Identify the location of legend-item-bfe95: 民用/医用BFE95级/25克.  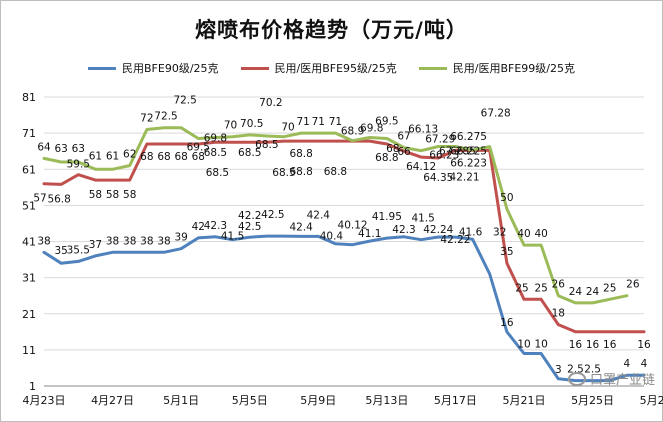
(318, 68).